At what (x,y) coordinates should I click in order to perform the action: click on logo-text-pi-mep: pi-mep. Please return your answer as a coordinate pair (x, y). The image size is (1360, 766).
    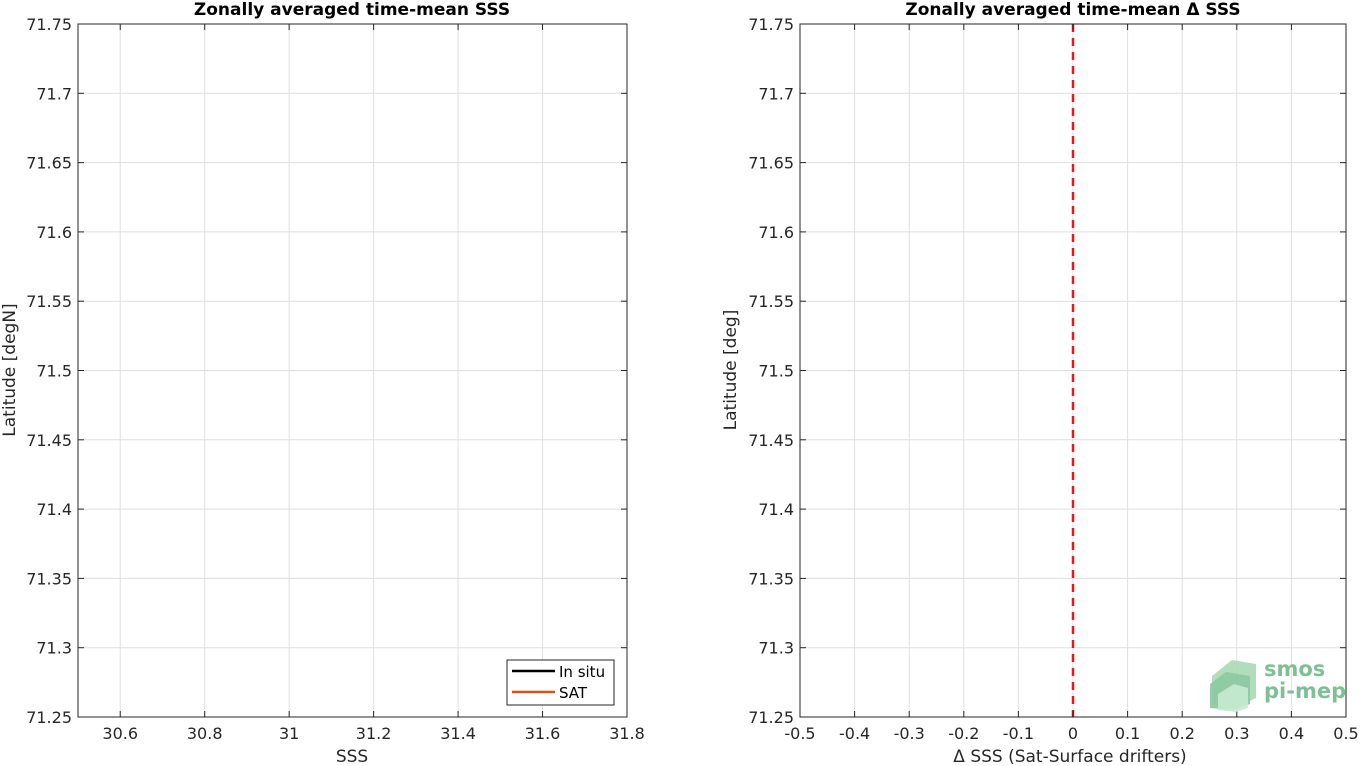
    Looking at the image, I should click on (1305, 691).